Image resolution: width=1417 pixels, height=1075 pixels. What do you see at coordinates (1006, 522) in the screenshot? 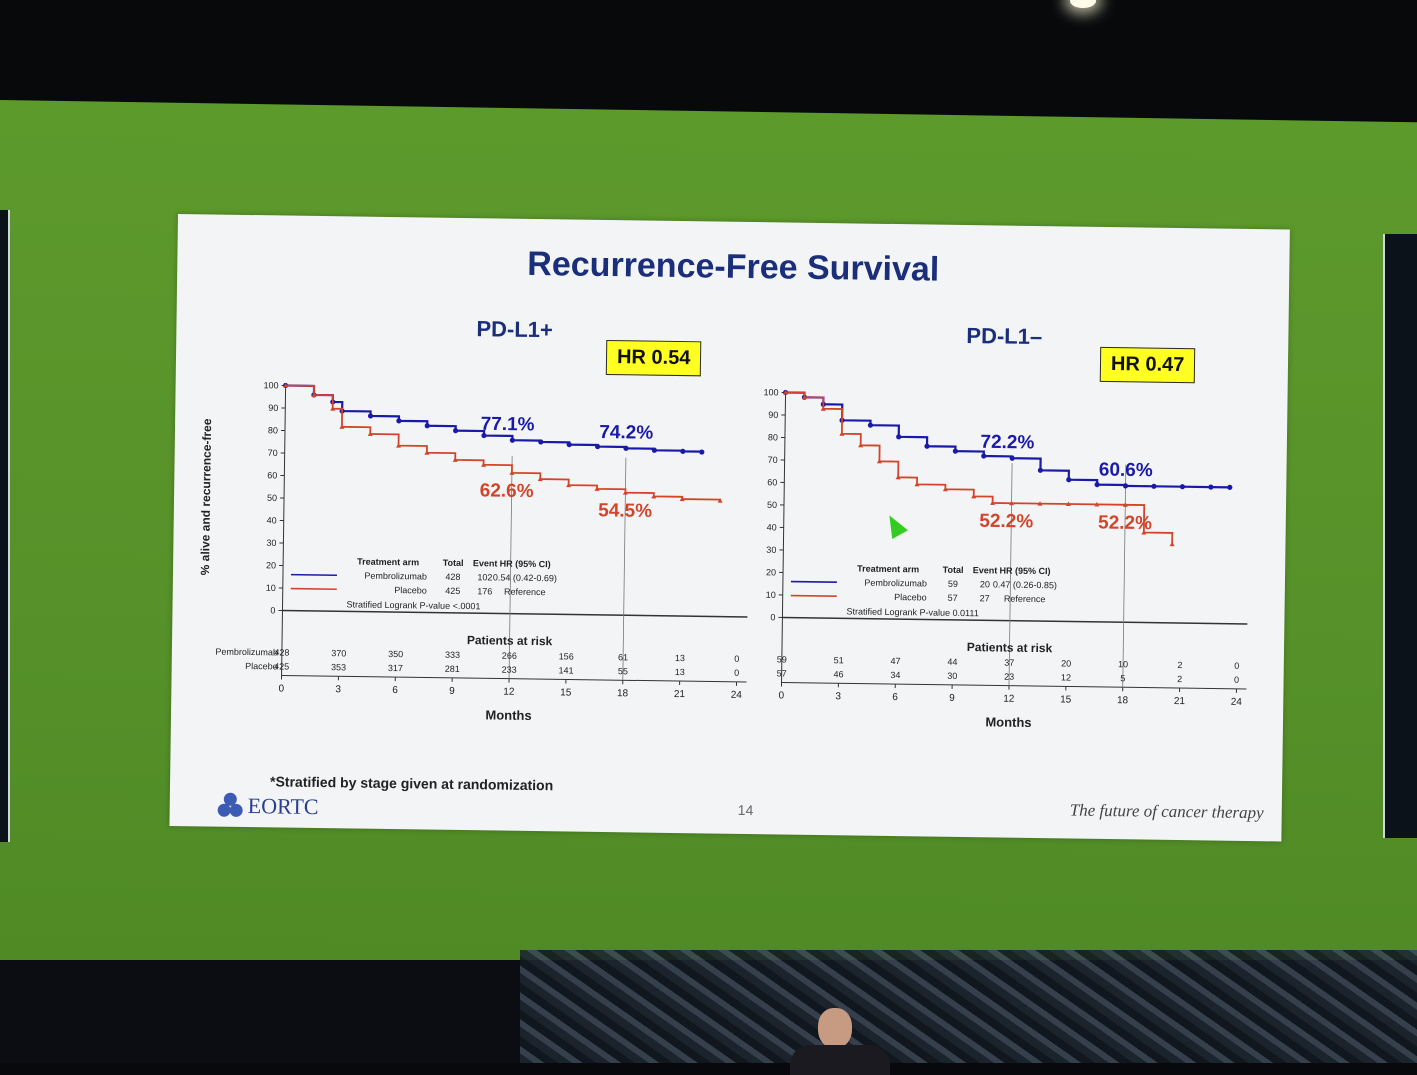
I see `c1-annotation-2: 52.2%` at bounding box center [1006, 522].